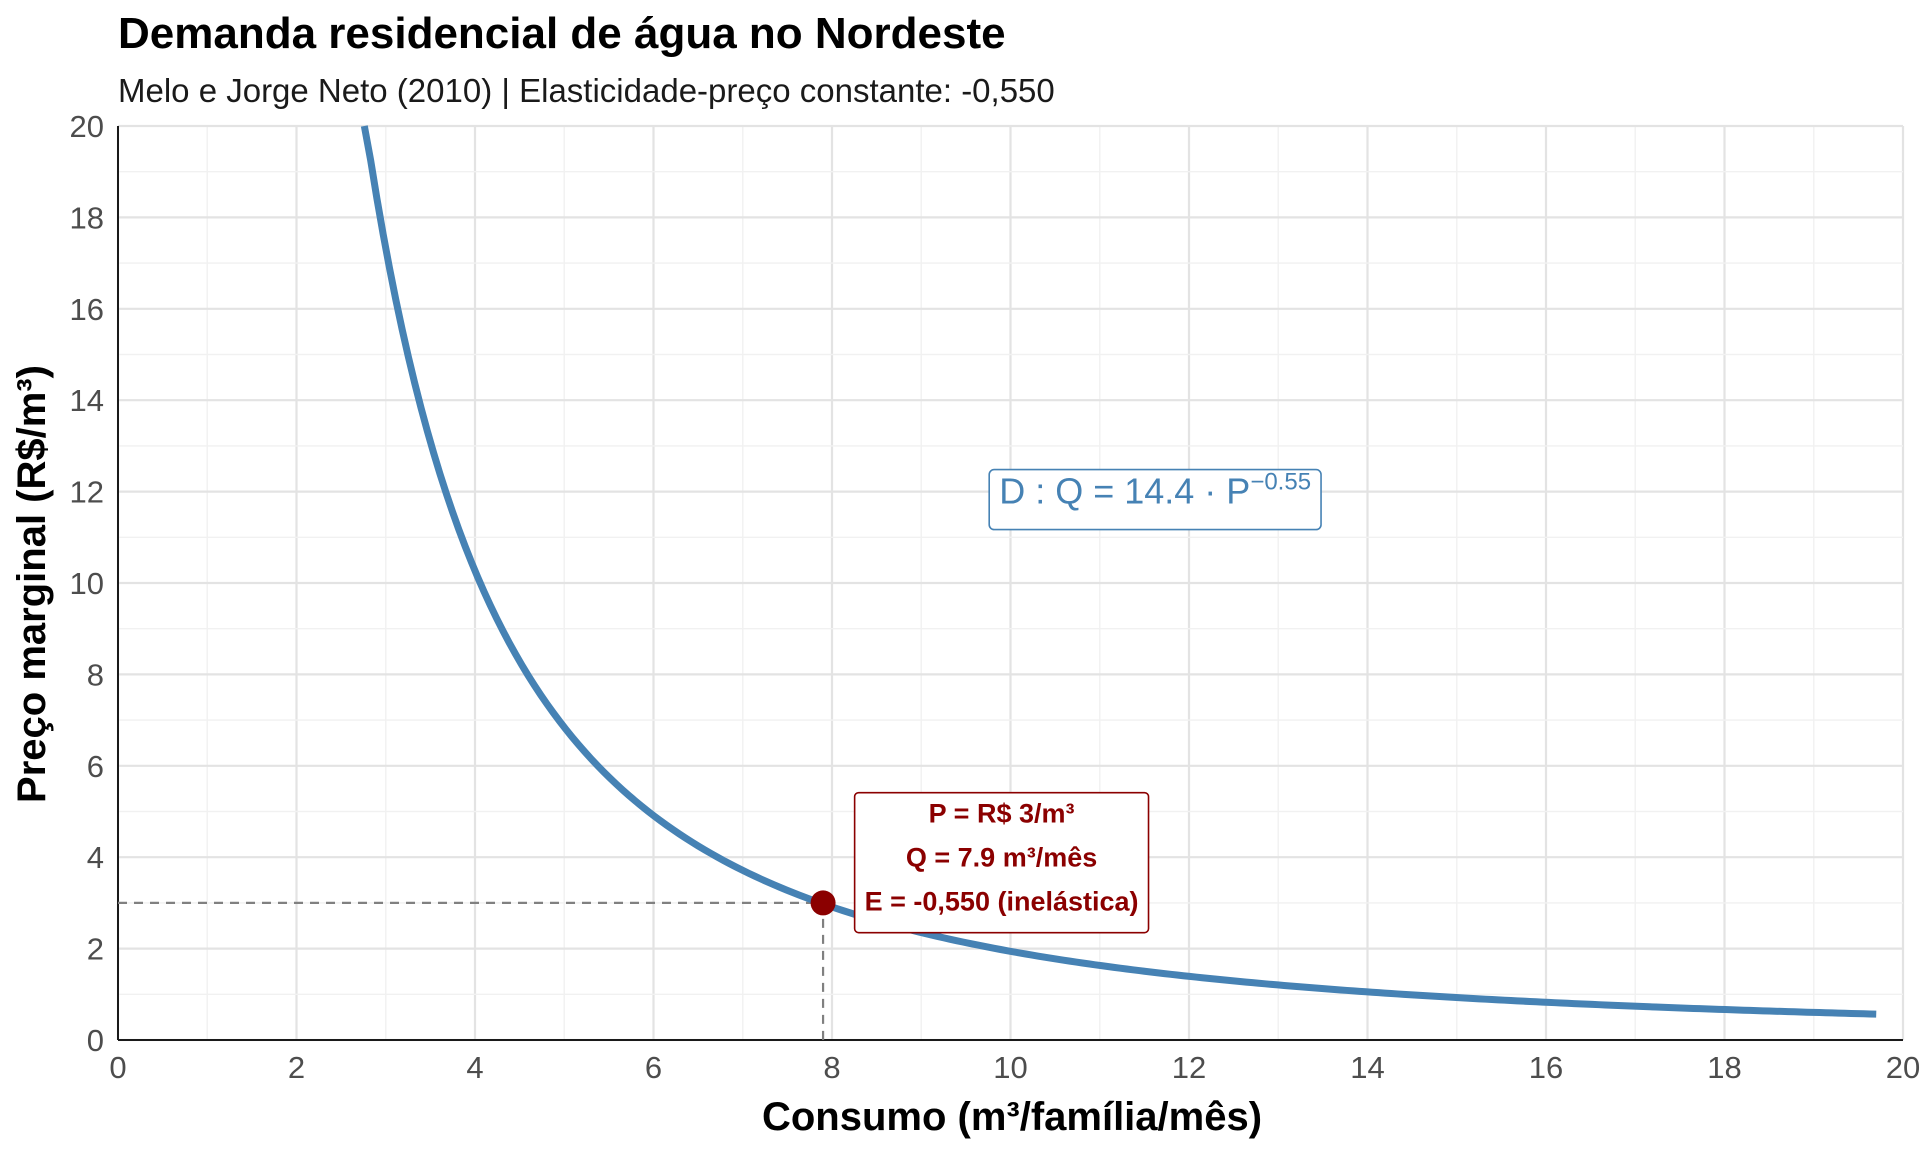  What do you see at coordinates (1012, 1117) in the screenshot?
I see `x-axis-title: Consumo (m³/família/mês)` at bounding box center [1012, 1117].